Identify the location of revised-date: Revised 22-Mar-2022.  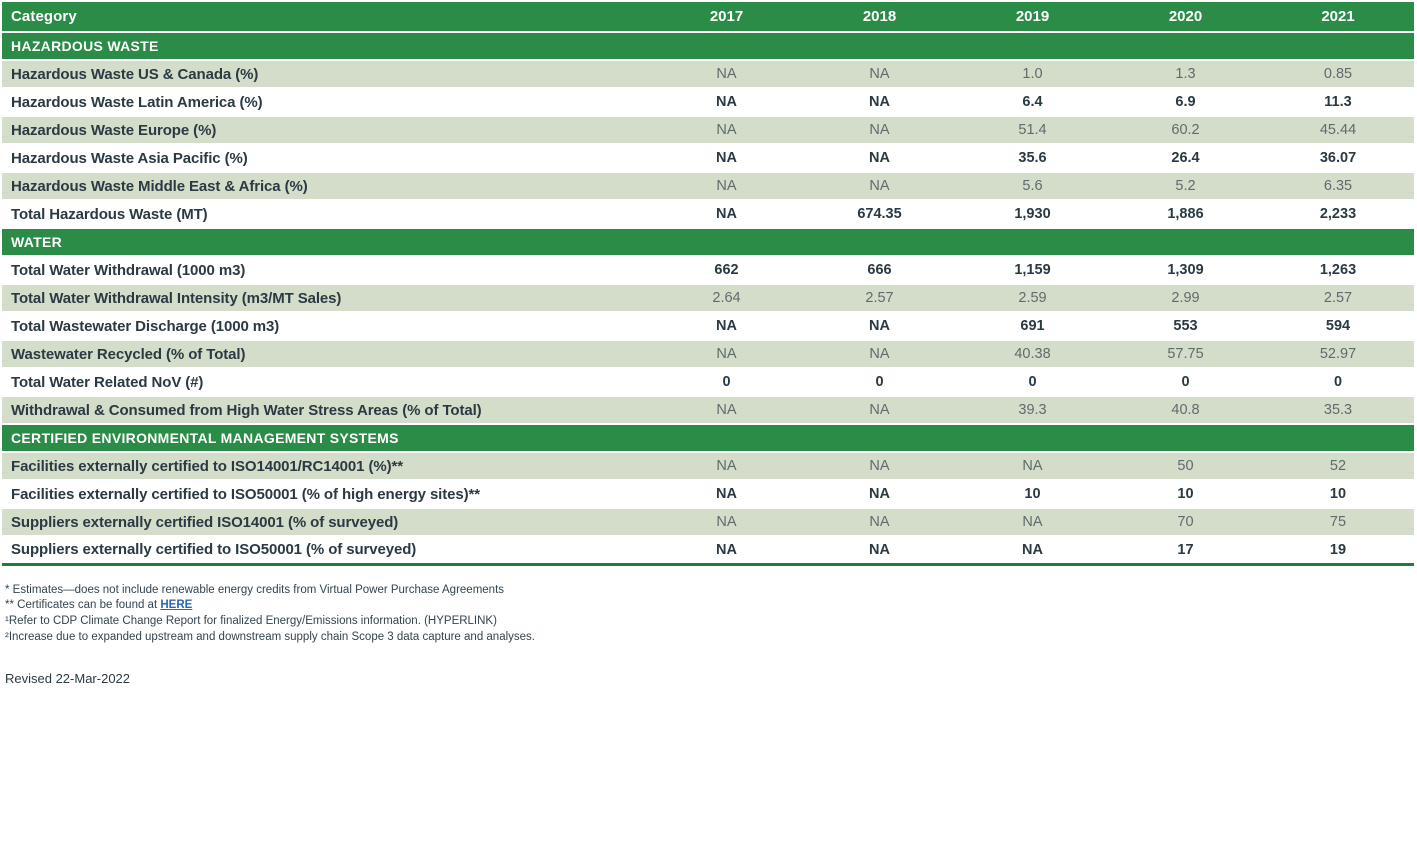
(68, 678).